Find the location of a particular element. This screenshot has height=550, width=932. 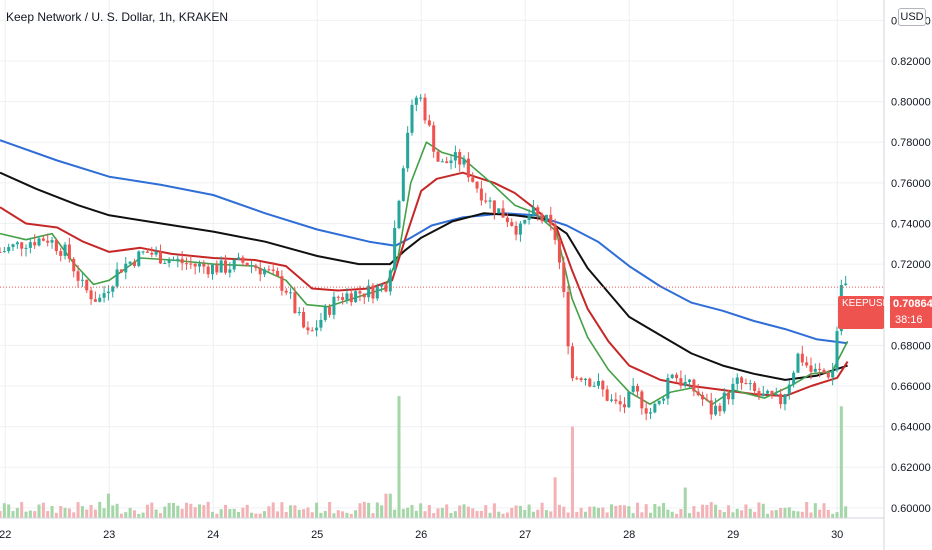

x-tick-label: 27 is located at coordinates (525, 535).